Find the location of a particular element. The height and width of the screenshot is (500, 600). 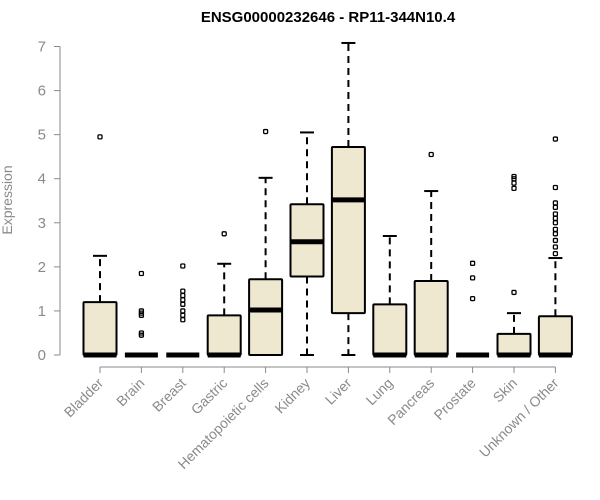

y-tick-label: 0 is located at coordinates (42, 355).